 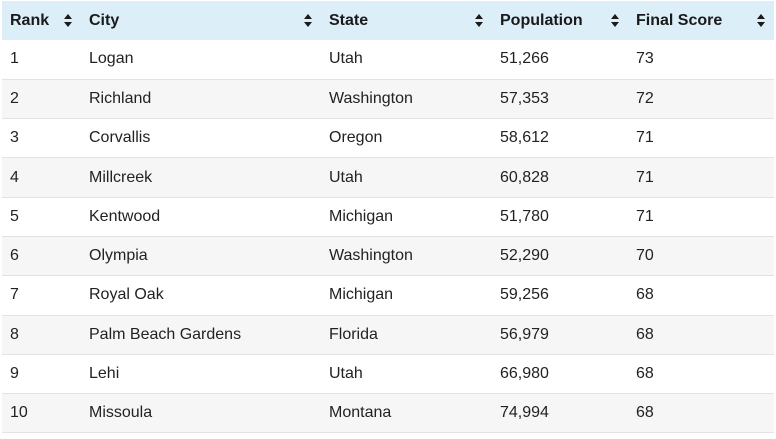 I want to click on table-row: 3 Corvallis Oregon 58,612 71, so click(x=388, y=138).